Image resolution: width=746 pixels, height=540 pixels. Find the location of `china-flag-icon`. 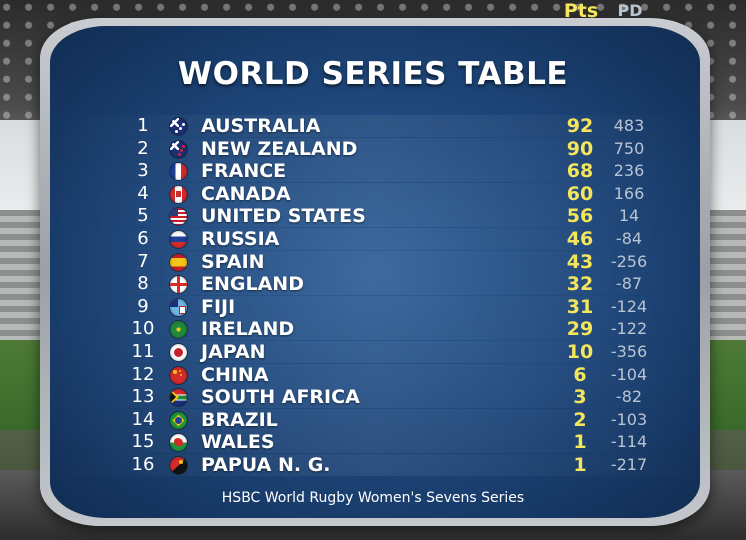

china-flag-icon is located at coordinates (178, 375).